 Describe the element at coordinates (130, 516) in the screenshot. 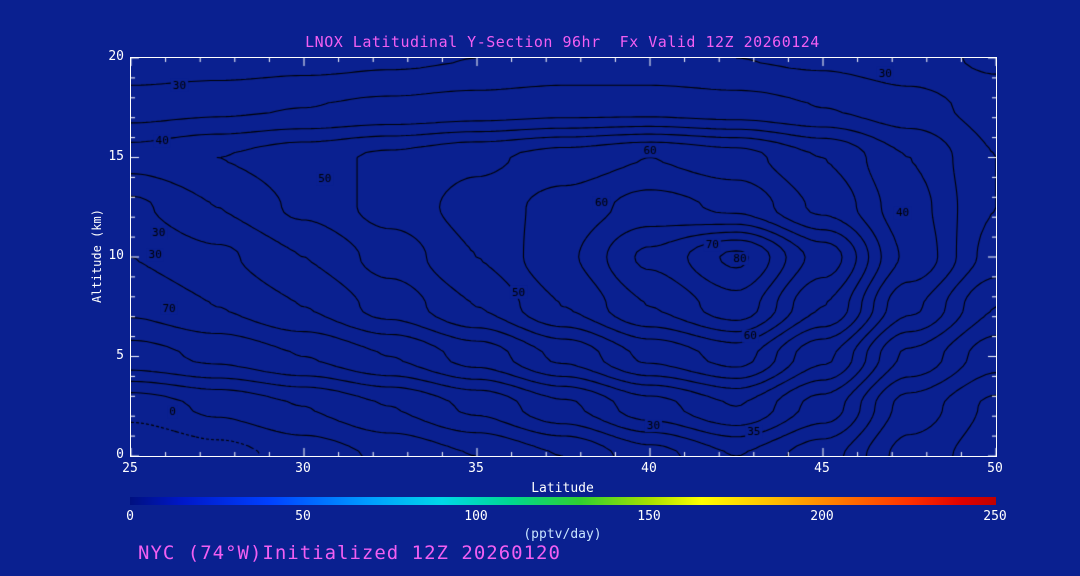

I see `colorbar-tick-label: 0` at that location.